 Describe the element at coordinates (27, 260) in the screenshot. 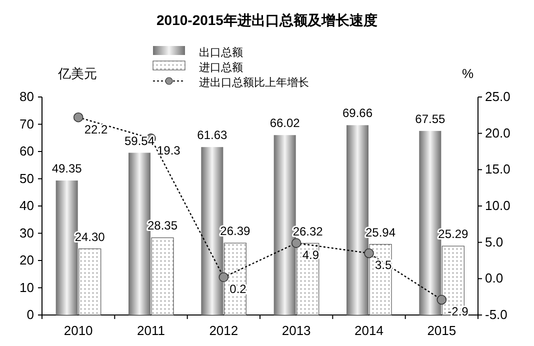

I see `y-tick-label: 20` at that location.